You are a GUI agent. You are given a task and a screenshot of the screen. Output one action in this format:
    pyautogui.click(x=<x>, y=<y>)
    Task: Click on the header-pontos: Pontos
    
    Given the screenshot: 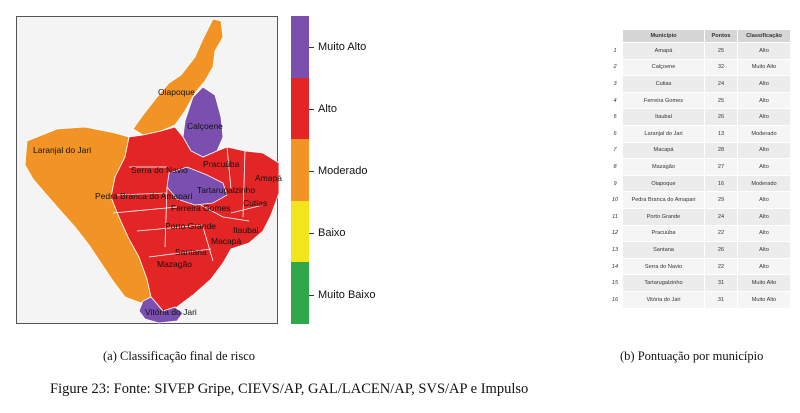 What is the action you would take?
    pyautogui.click(x=721, y=36)
    